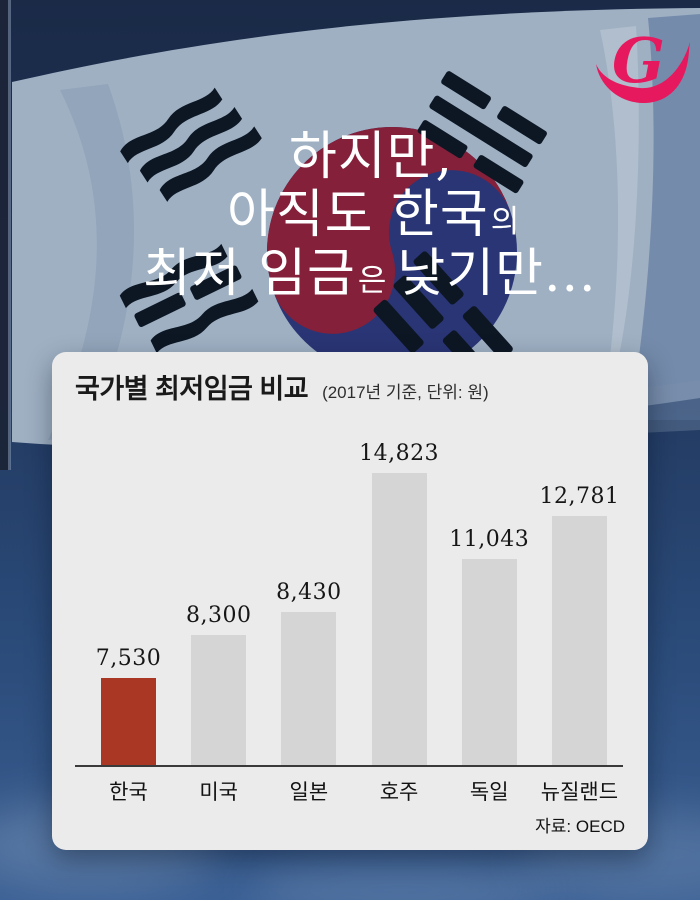 The image size is (700, 900). I want to click on bar-value-label: 12,781, so click(579, 496).